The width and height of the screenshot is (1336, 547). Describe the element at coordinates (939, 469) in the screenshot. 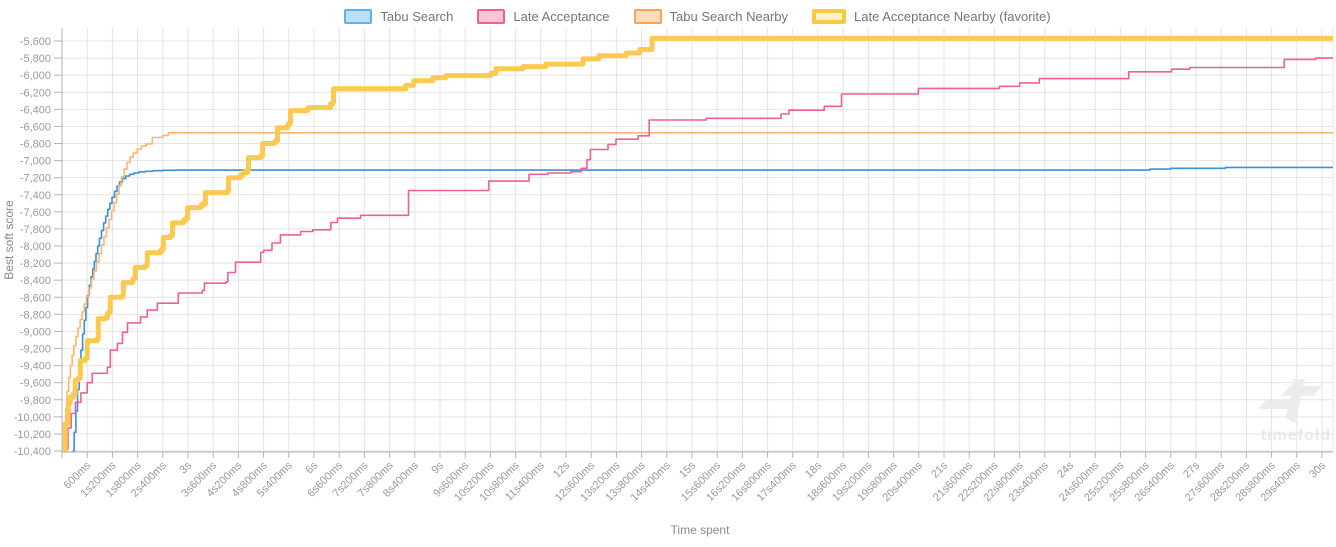

I see `x-tick-label: 21s` at that location.